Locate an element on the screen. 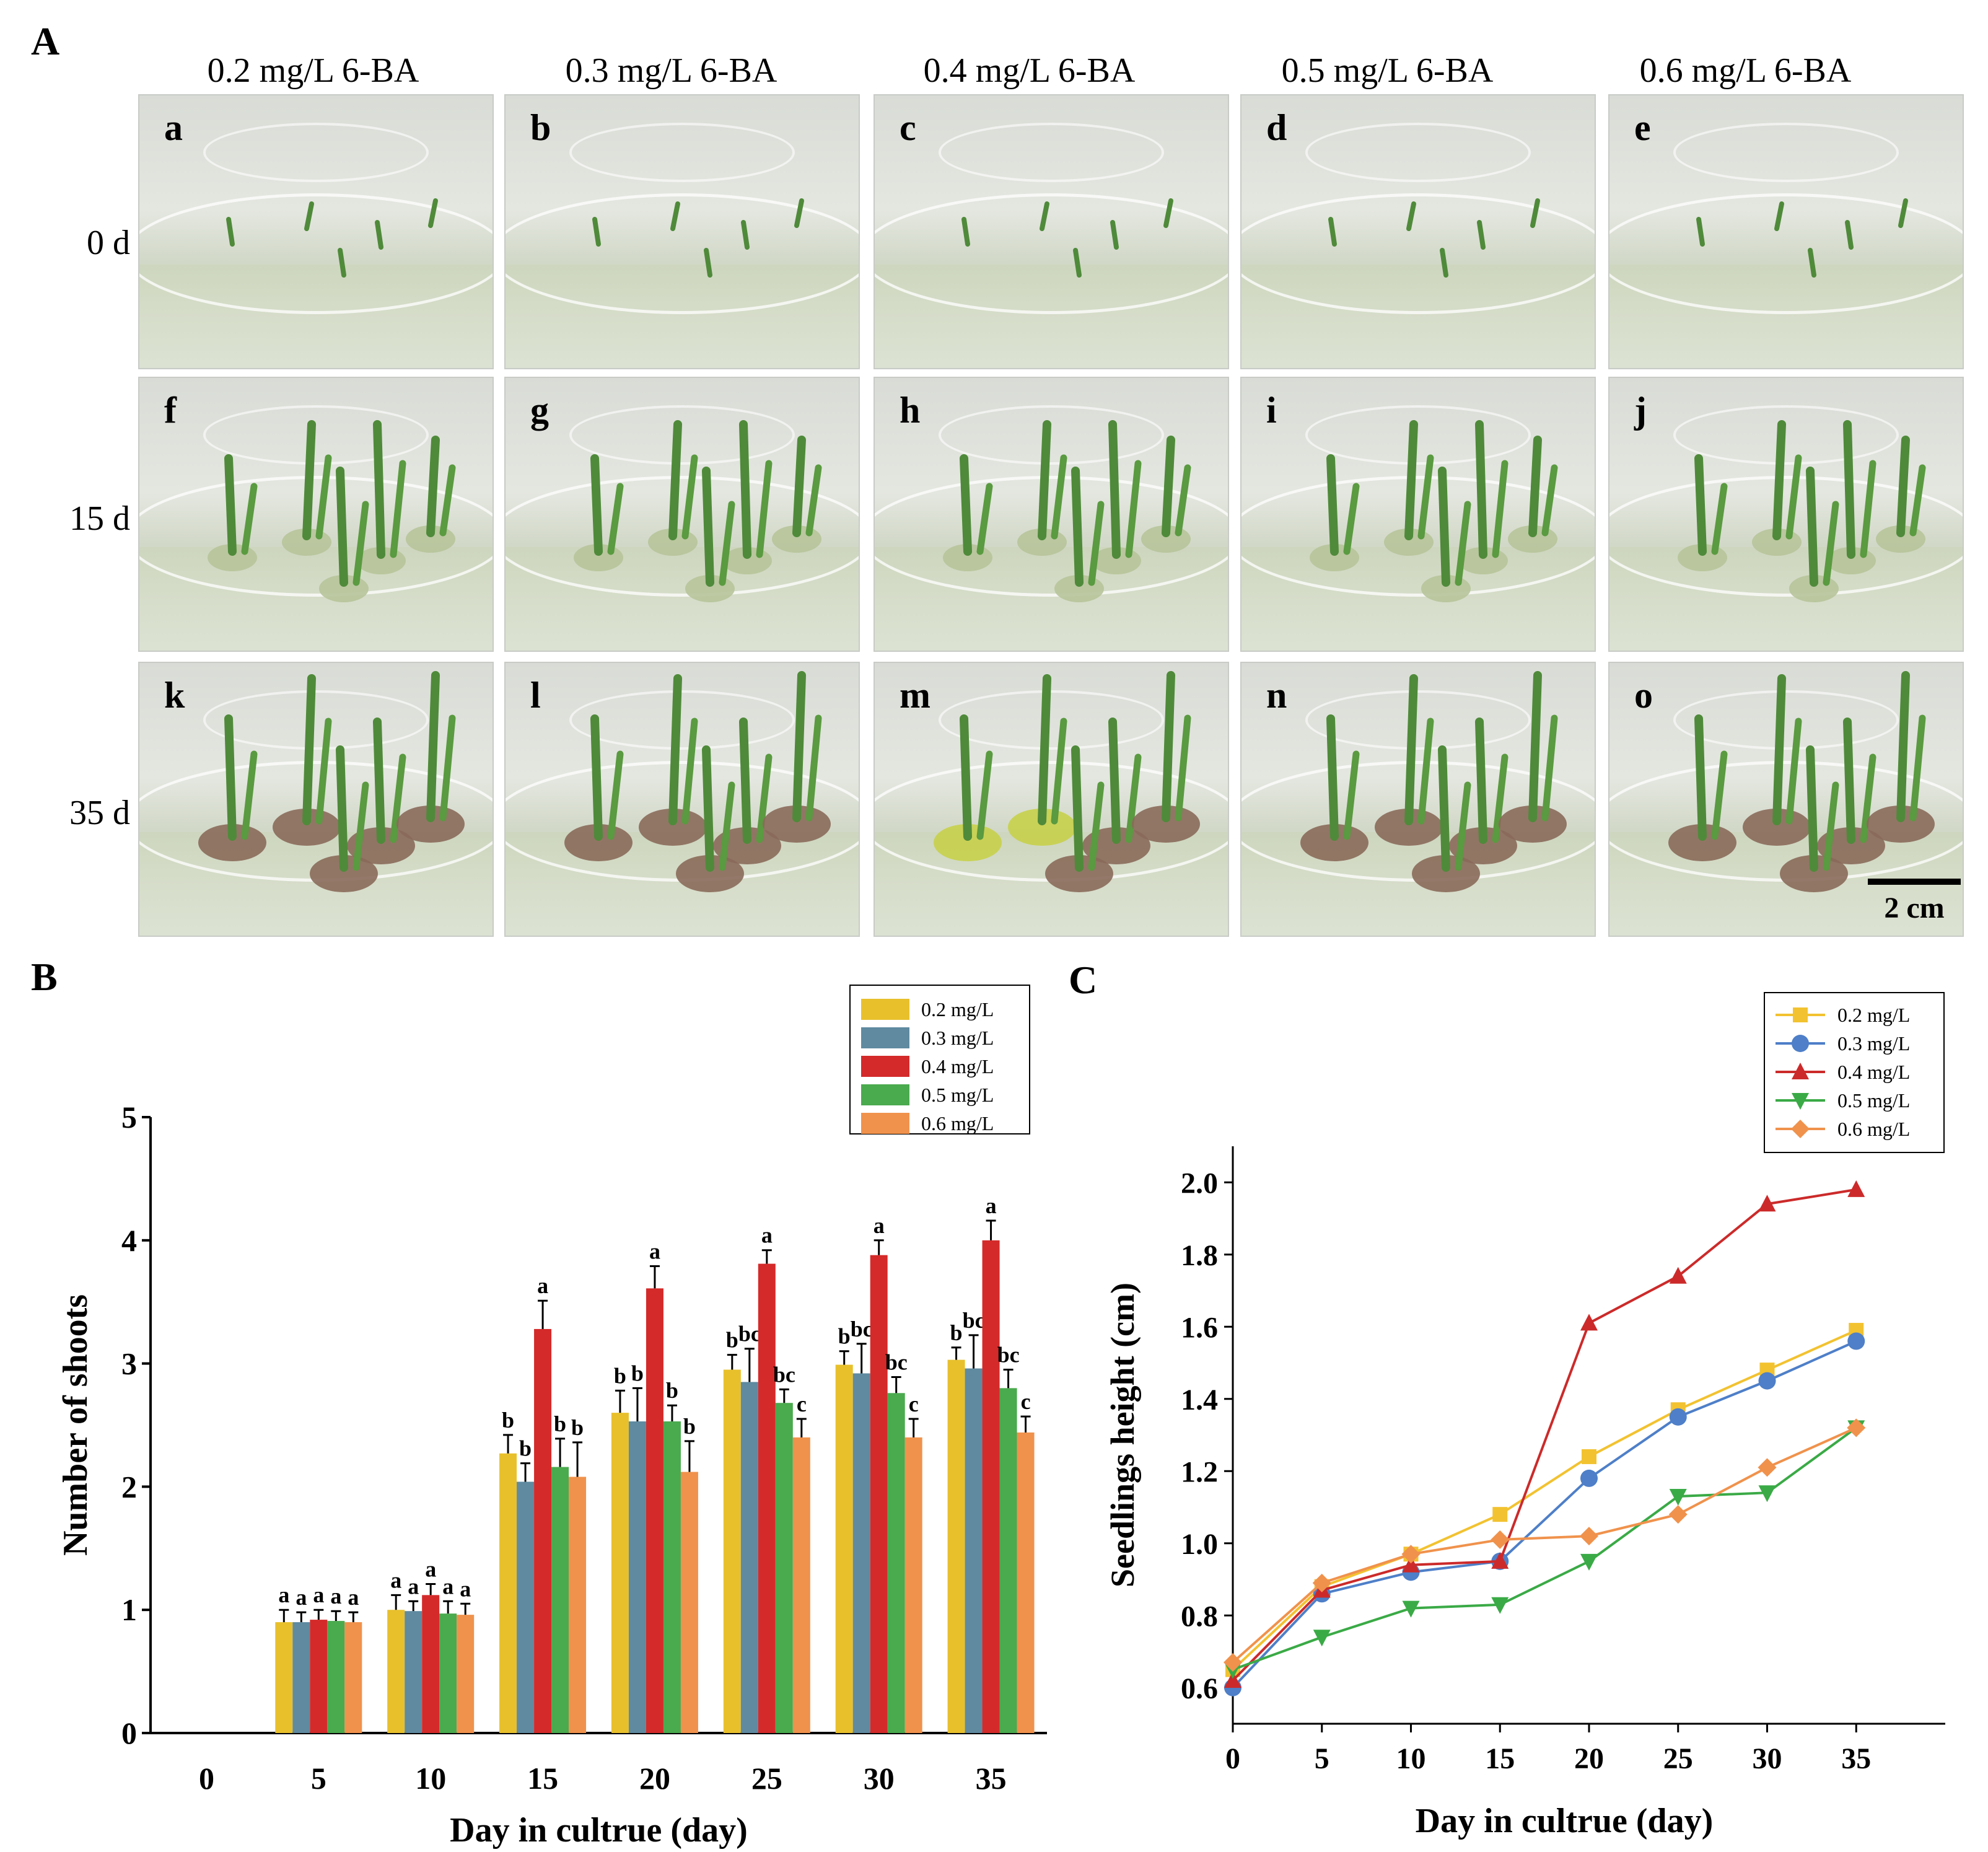  y-tick-label: 0.8 is located at coordinates (1200, 1616).